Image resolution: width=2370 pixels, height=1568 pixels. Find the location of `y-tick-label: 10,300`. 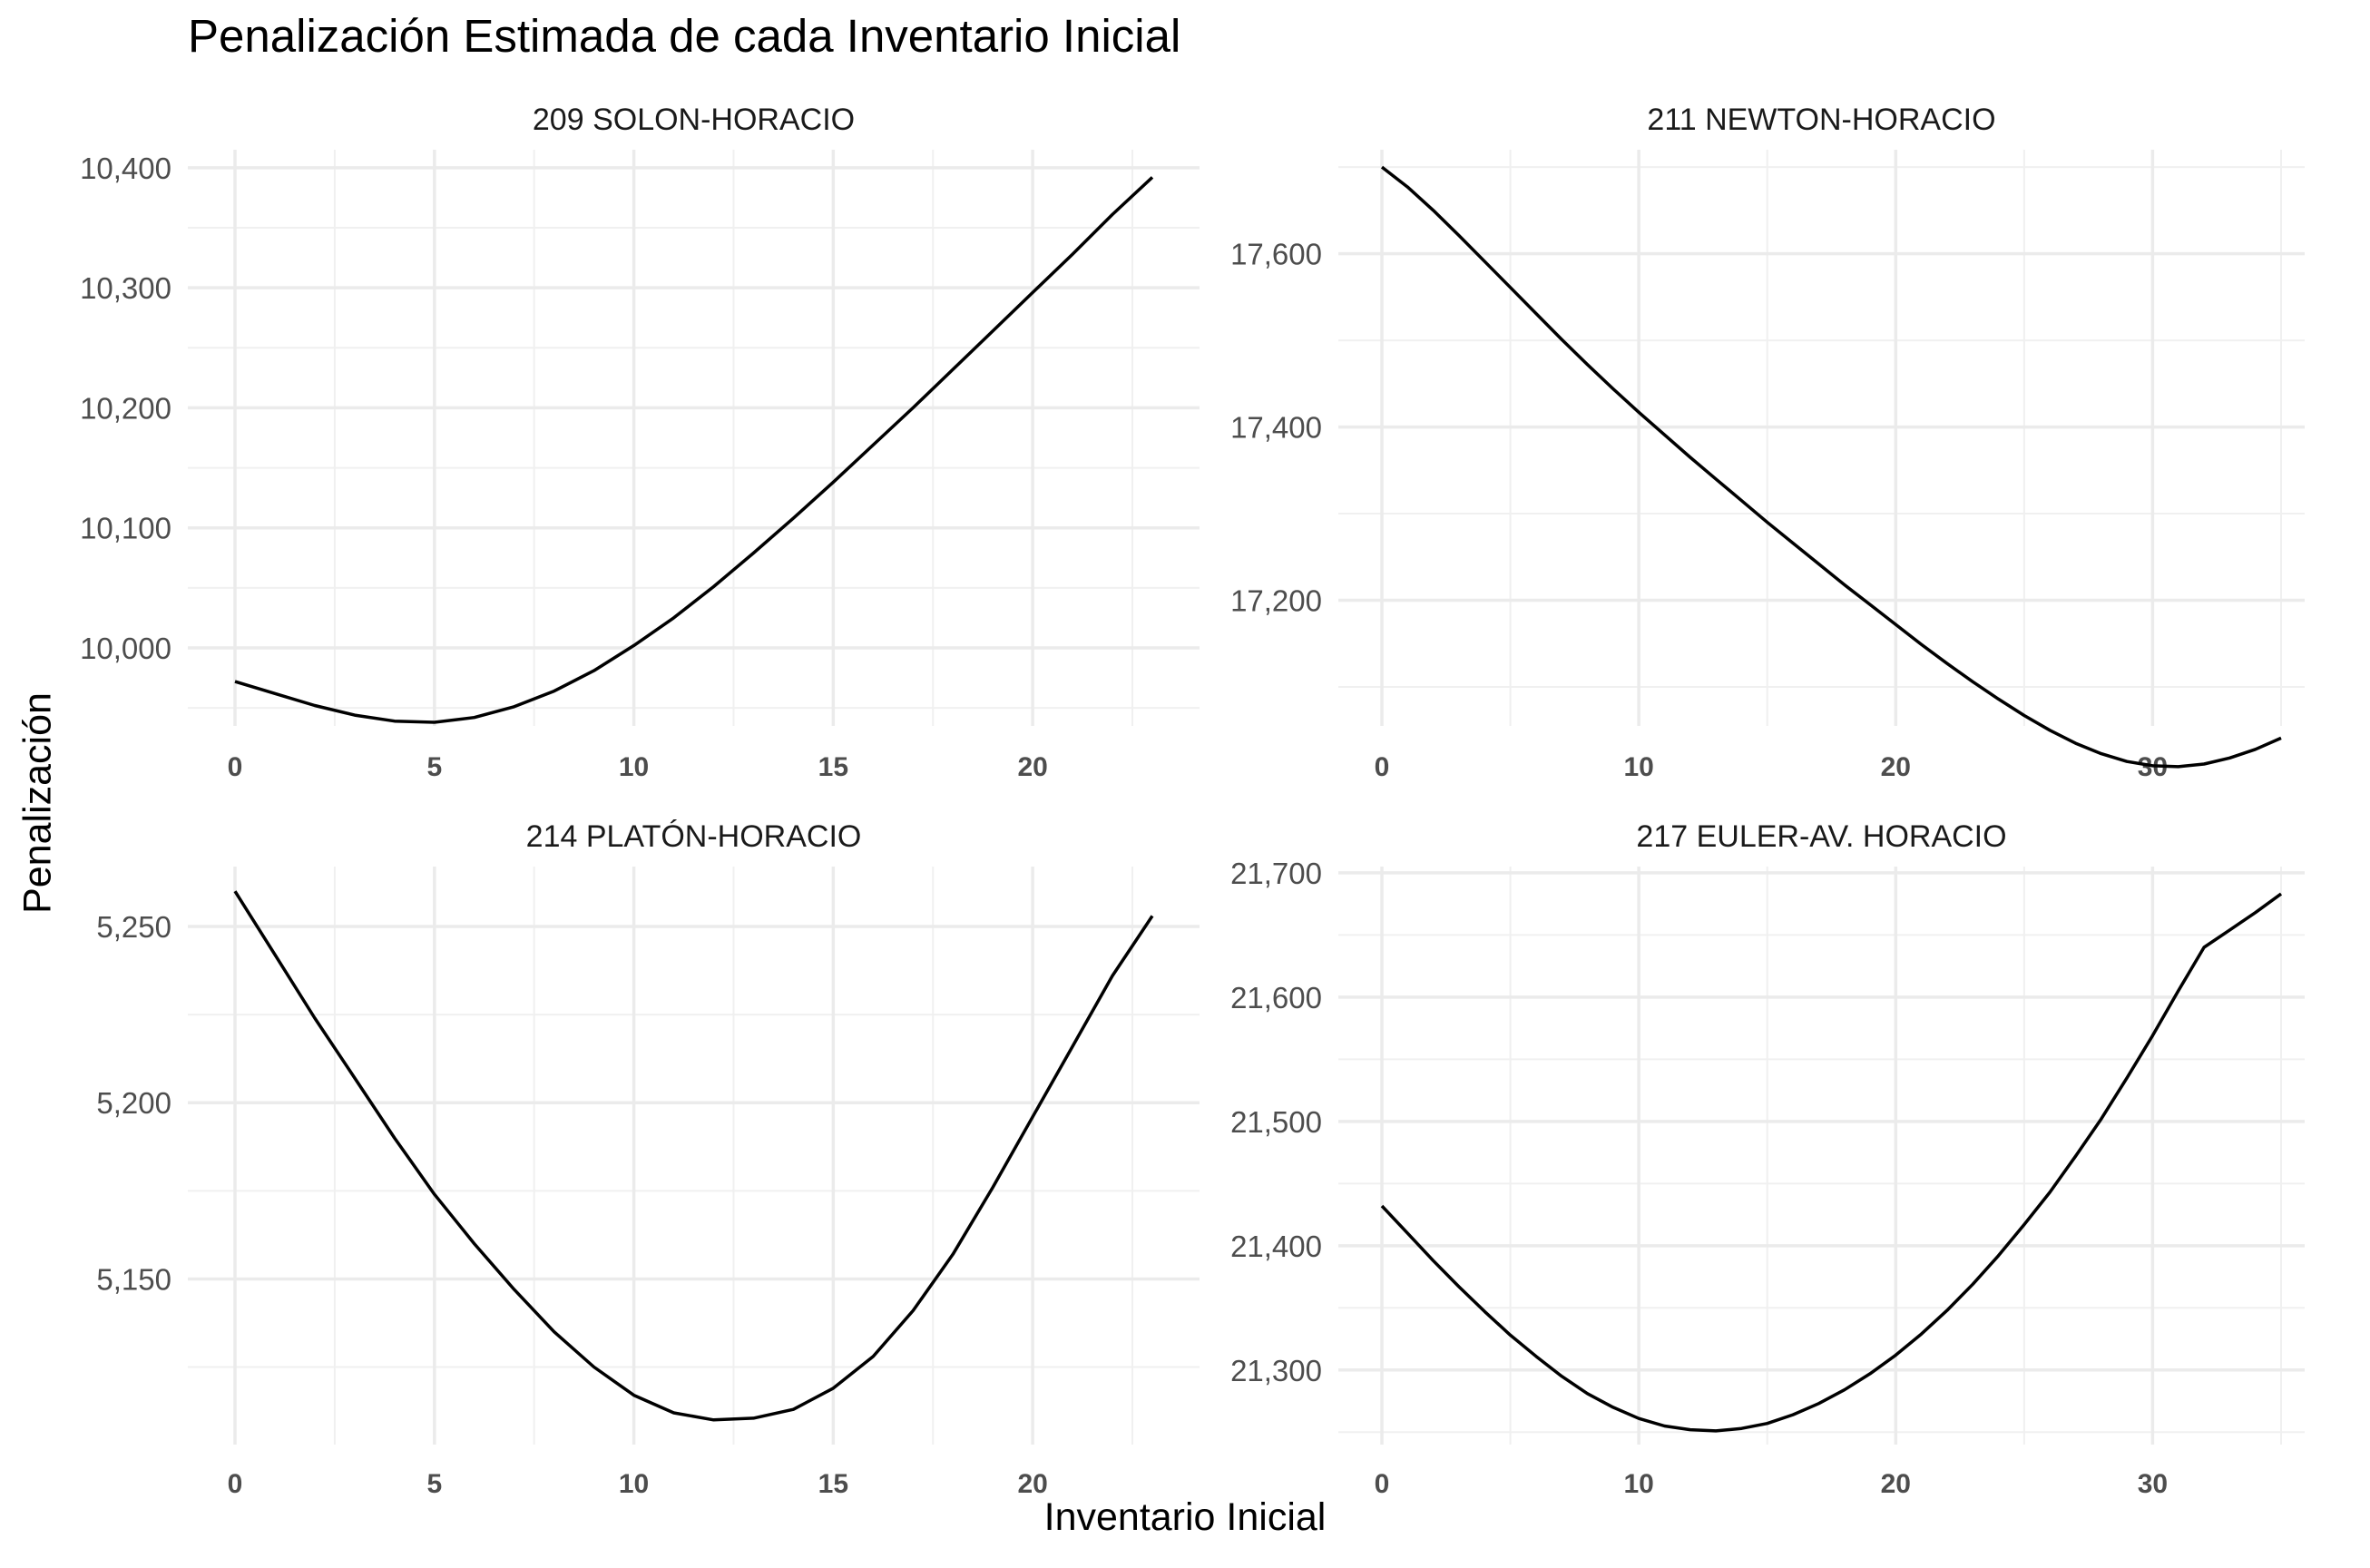

y-tick-label: 10,300 is located at coordinates (125, 288).